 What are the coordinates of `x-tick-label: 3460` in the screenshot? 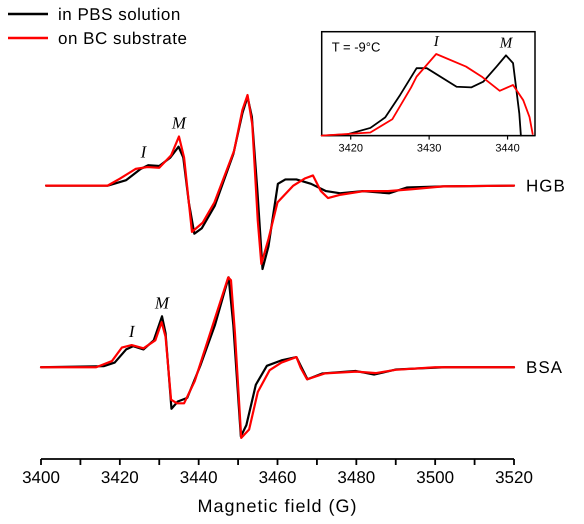 It's located at (277, 478).